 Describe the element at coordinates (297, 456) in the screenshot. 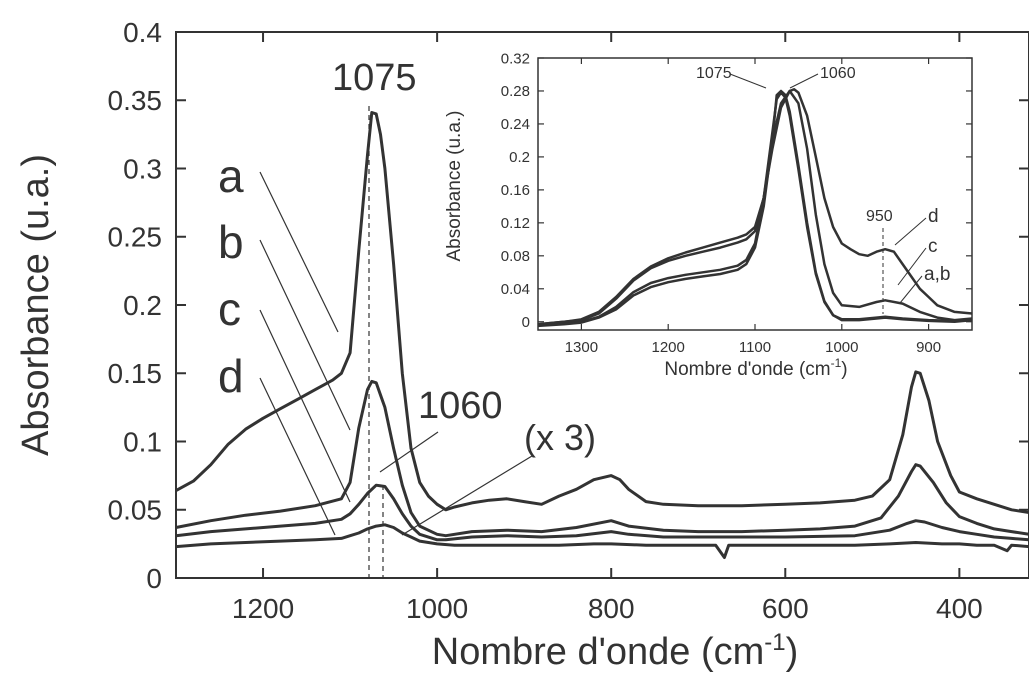

I see `leader-d` at that location.